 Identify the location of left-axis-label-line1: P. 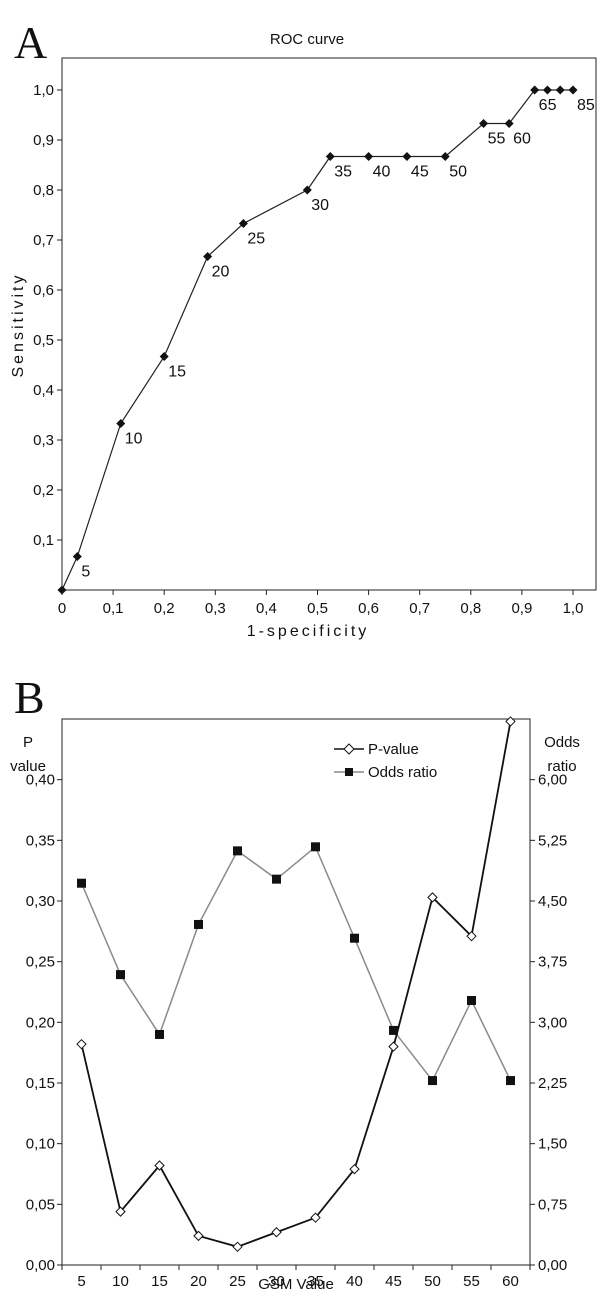
(28, 742).